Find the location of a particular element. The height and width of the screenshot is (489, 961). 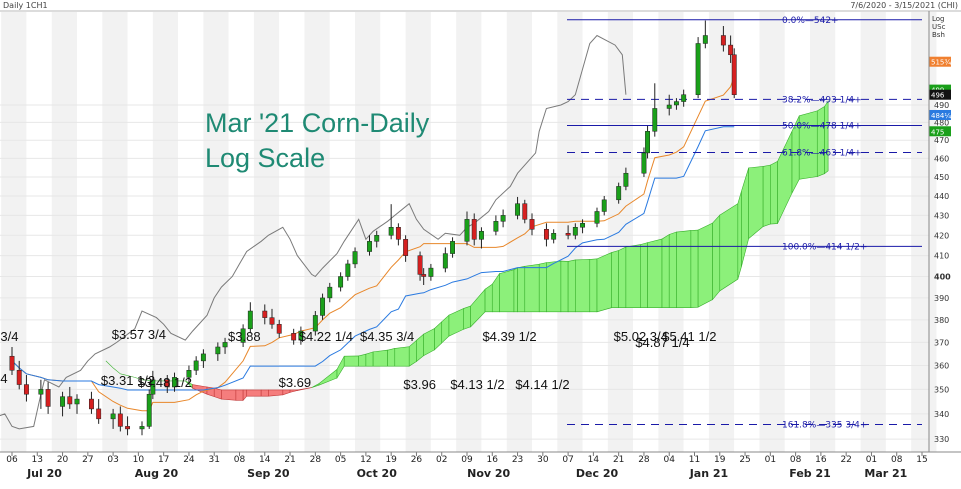

x-day-label-33: 22 is located at coordinates (845, 460).